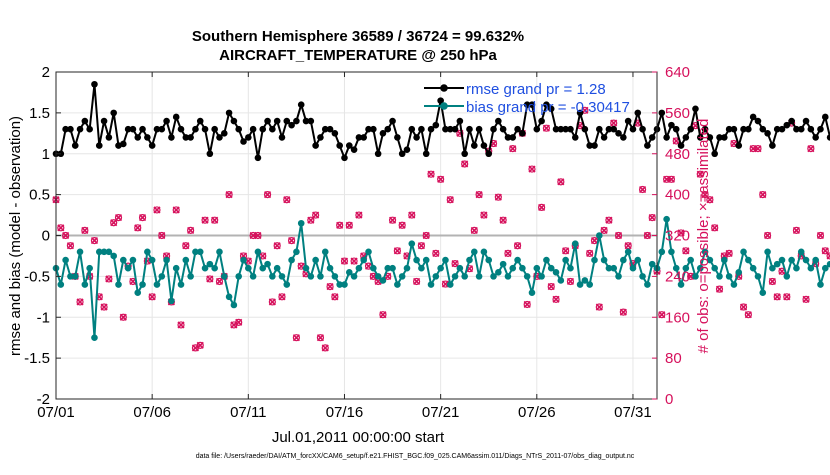 The width and height of the screenshot is (830, 475). Describe the element at coordinates (633, 412) in the screenshot. I see `x-tick-label: 07/31` at that location.